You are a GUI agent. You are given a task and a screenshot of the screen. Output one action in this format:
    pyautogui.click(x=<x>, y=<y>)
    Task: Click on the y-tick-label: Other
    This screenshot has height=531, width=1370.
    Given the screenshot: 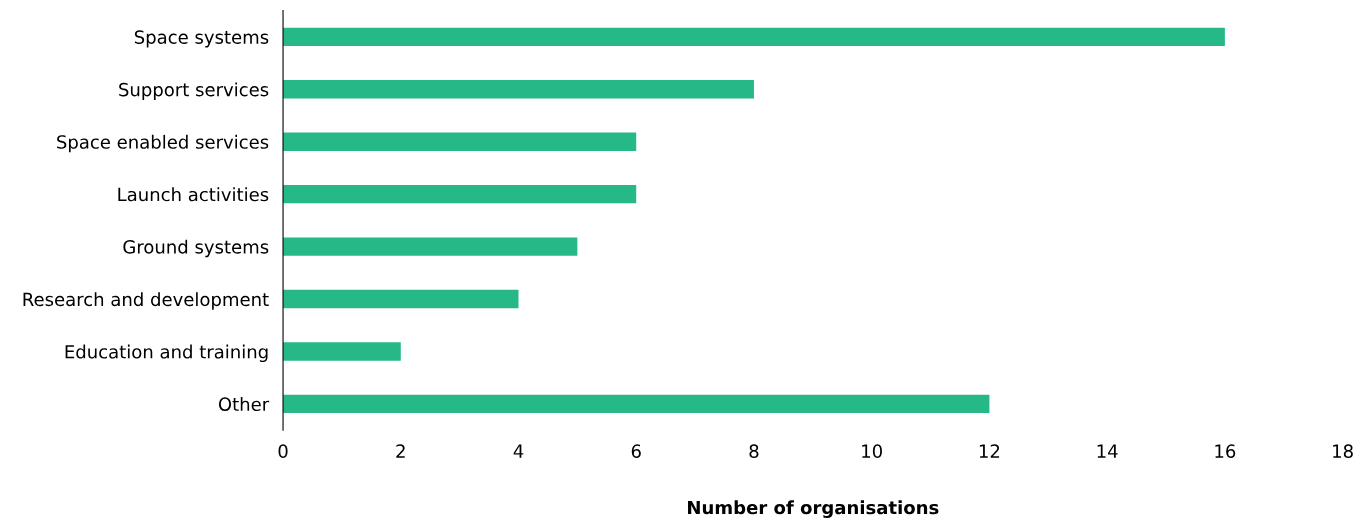 What is the action you would take?
    pyautogui.click(x=244, y=404)
    